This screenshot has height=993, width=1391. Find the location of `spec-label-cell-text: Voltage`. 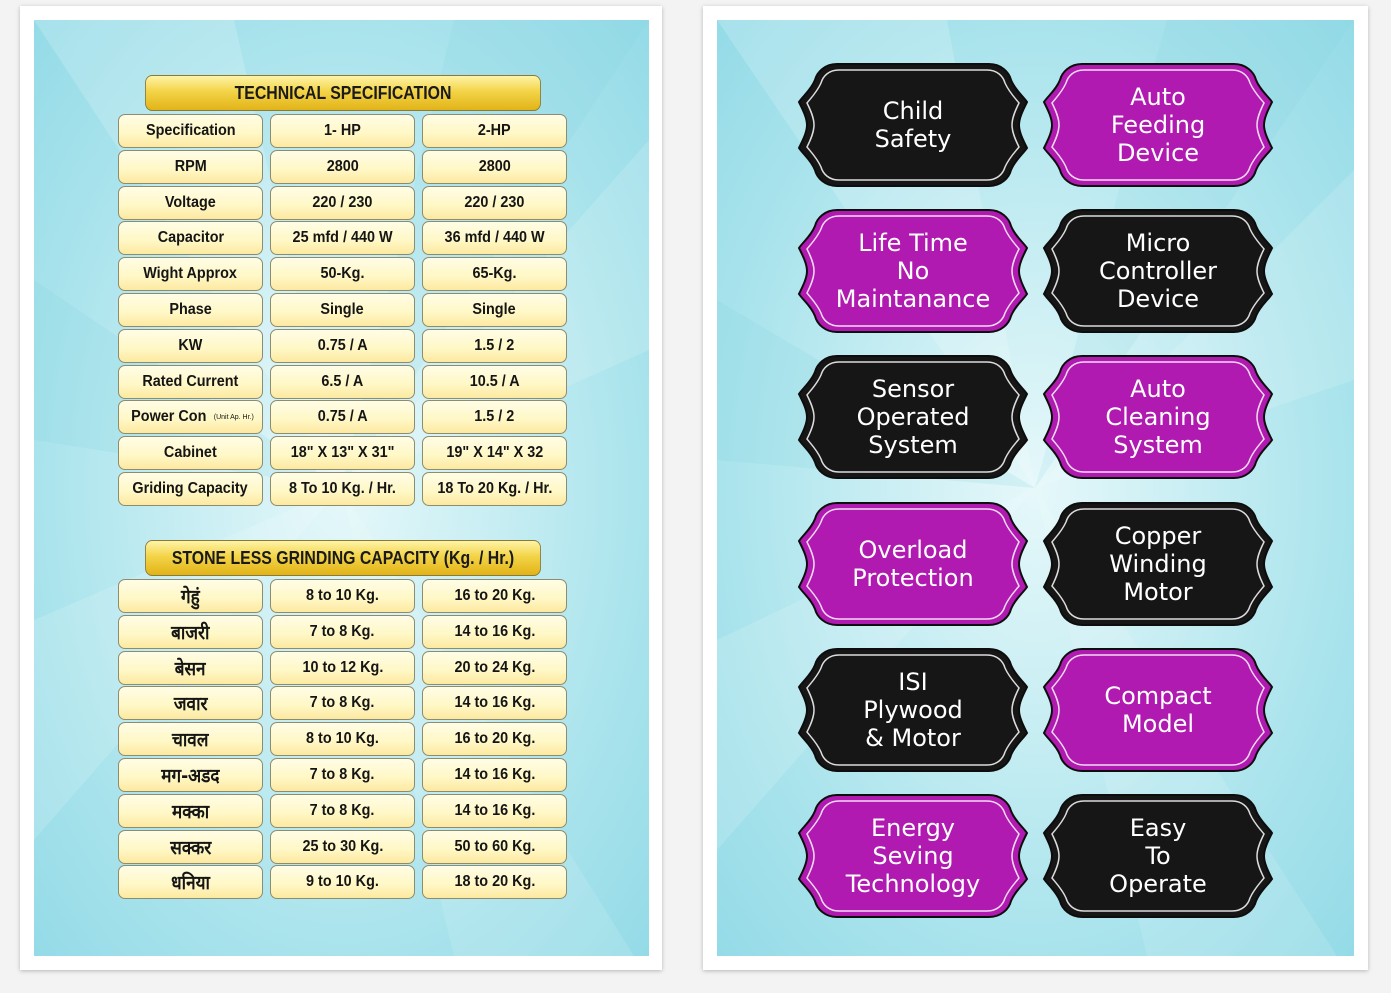

spec-label-cell-text: Voltage is located at coordinates (190, 202).